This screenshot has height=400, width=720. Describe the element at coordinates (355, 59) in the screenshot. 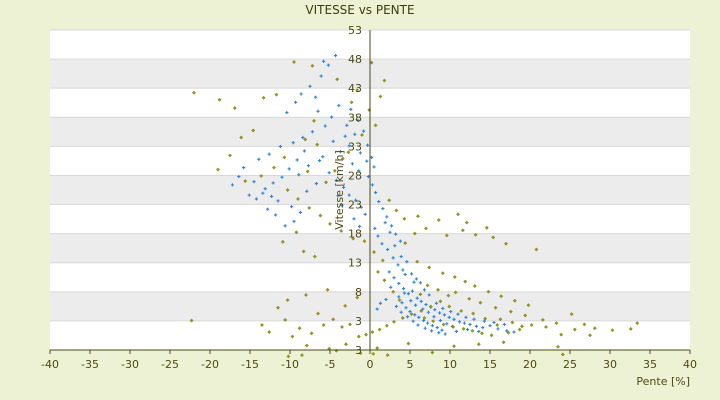

I see `y-tick-label: 48` at that location.